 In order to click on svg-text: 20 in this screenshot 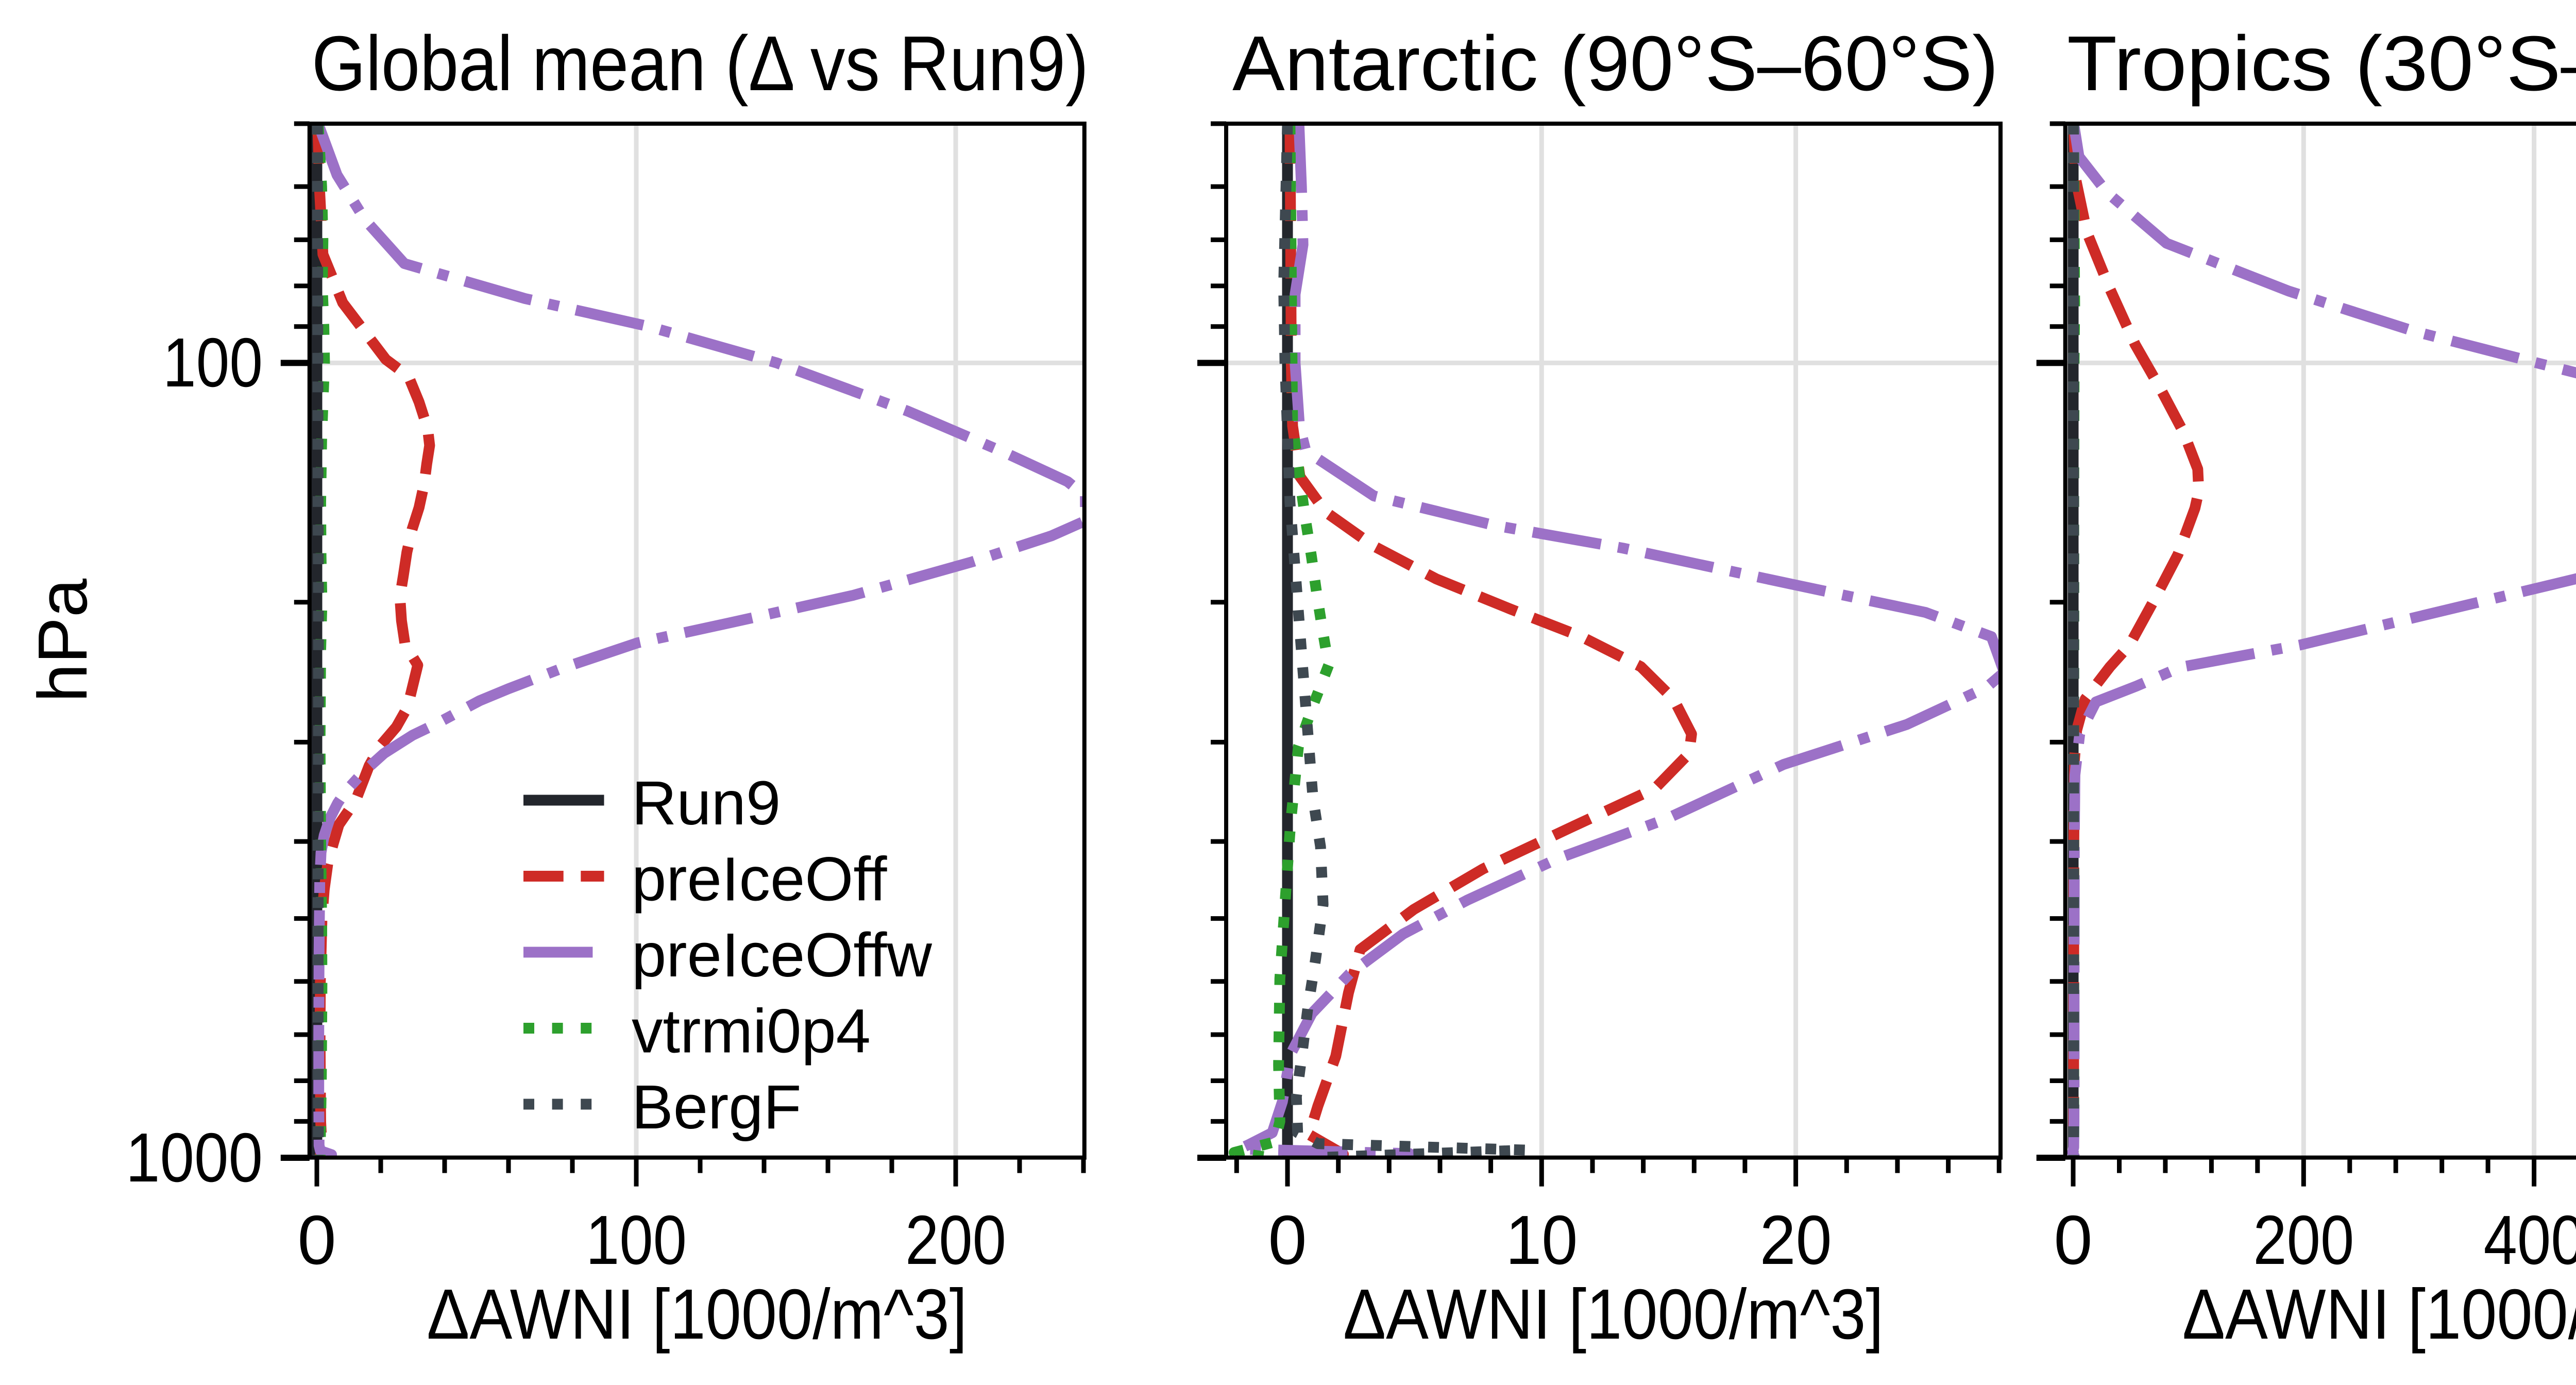, I will do `click(1796, 1240)`.